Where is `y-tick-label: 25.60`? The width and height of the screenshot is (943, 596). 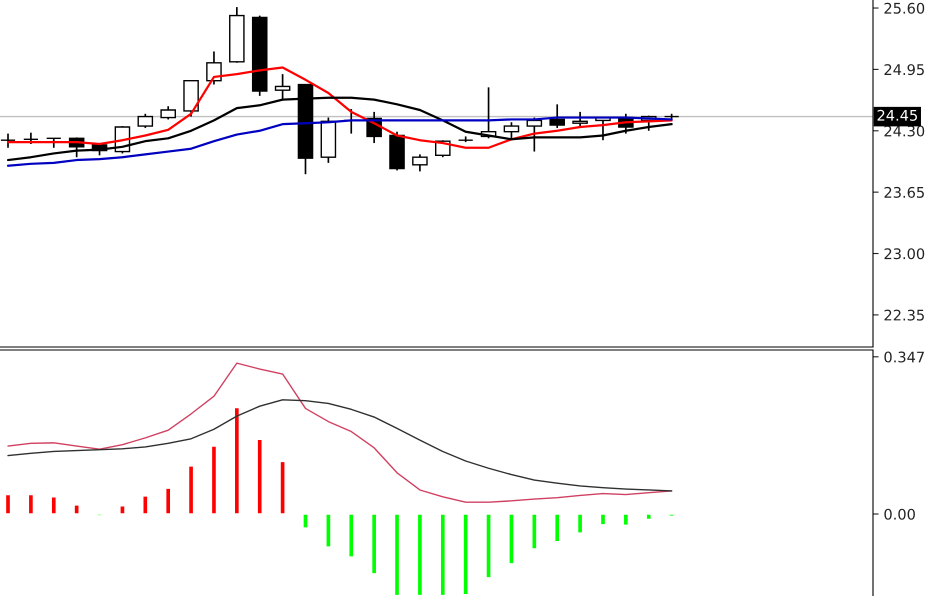
y-tick-label: 25.60 is located at coordinates (904, 8).